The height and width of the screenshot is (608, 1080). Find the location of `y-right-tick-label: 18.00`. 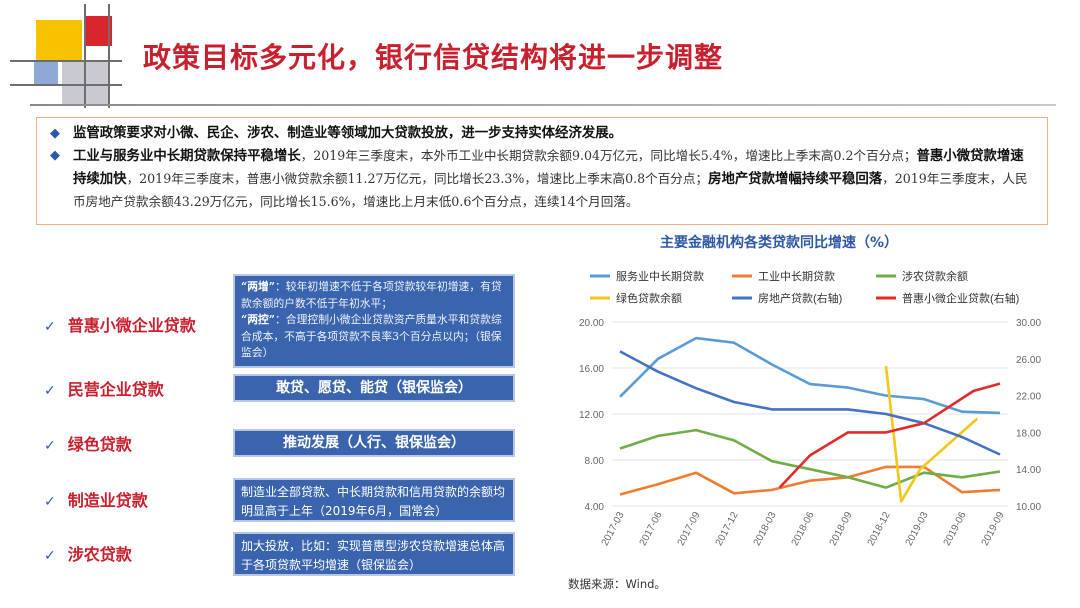

y-right-tick-label: 18.00 is located at coordinates (1028, 433).